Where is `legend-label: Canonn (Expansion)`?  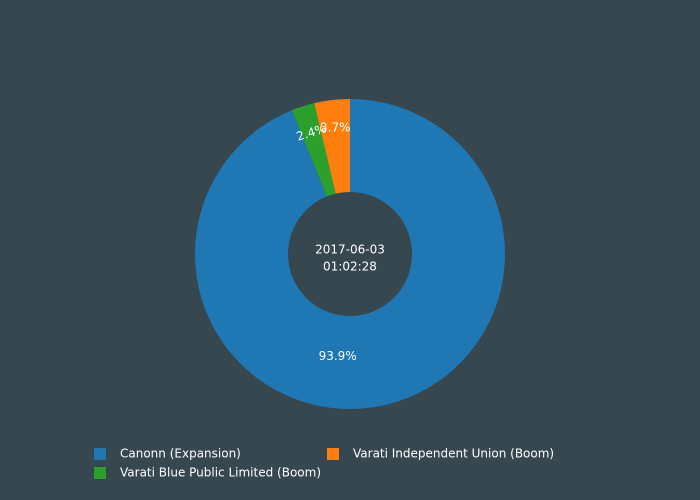
legend-label: Canonn (Expansion) is located at coordinates (180, 454).